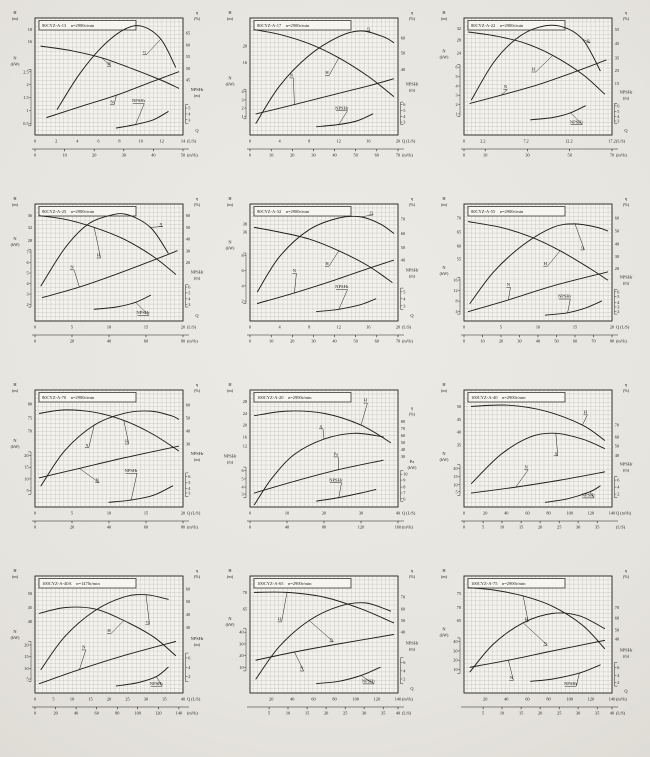 The image size is (650, 757). Describe the element at coordinates (27, 110) in the screenshot. I see `svg-text: 1` at that location.